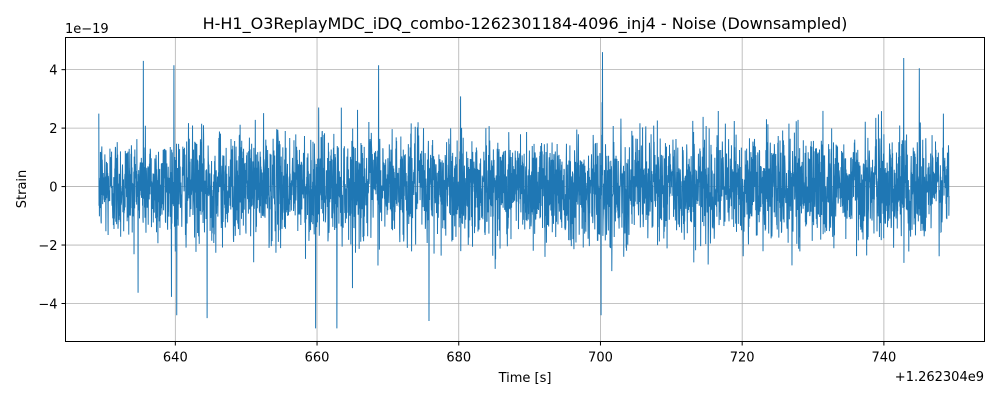 Image resolution: width=1000 pixels, height=400 pixels. What do you see at coordinates (47, 305) in the screenshot?
I see `y-tick-label: −4` at bounding box center [47, 305].